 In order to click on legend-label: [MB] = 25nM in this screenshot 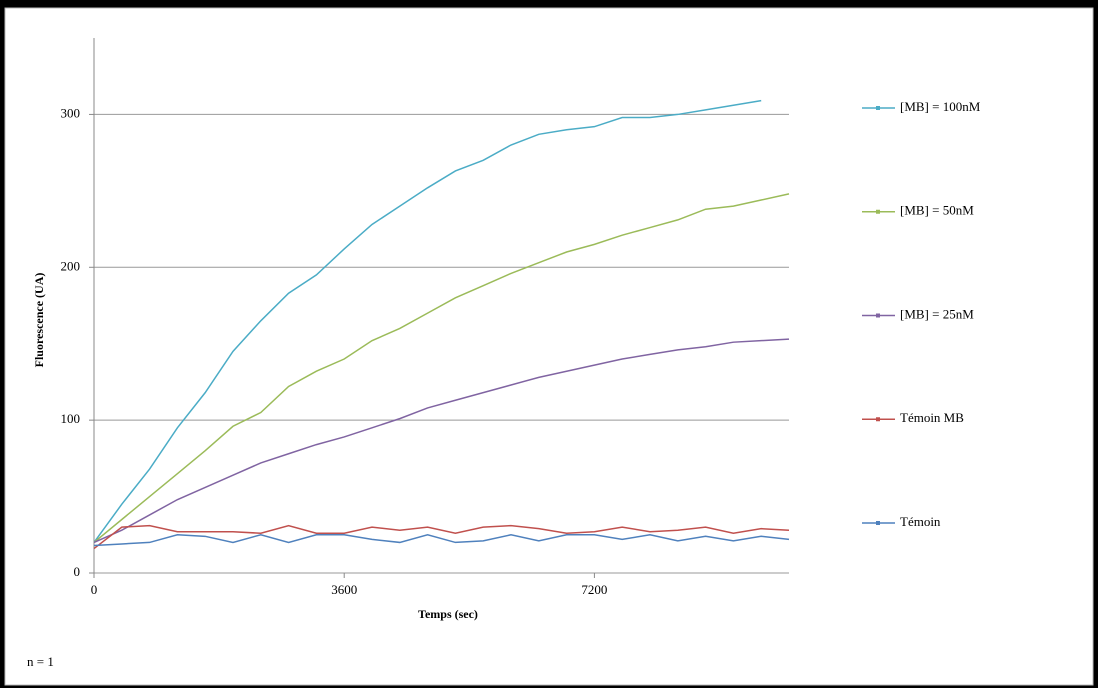, I will do `click(937, 313)`.